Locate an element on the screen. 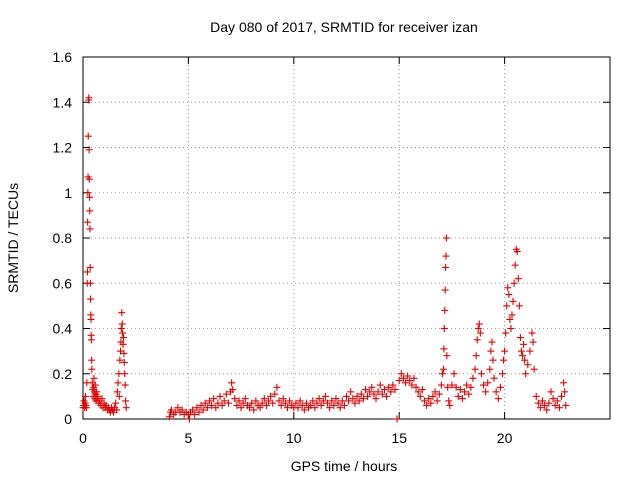 The width and height of the screenshot is (640, 485). x-tick-label: 10 is located at coordinates (294, 438).